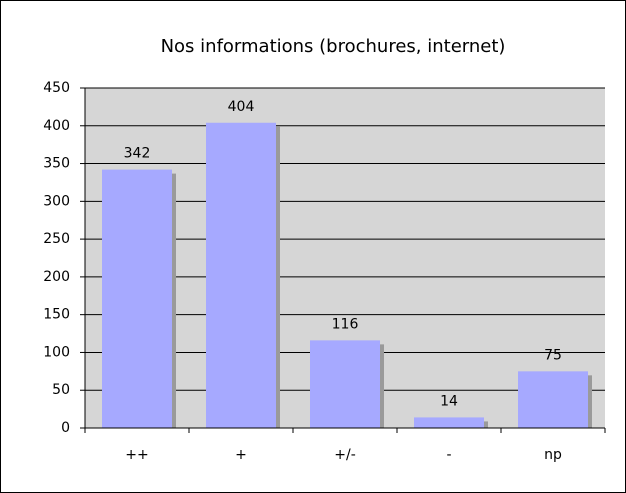 This screenshot has width=626, height=493. I want to click on data-label: 14, so click(449, 401).